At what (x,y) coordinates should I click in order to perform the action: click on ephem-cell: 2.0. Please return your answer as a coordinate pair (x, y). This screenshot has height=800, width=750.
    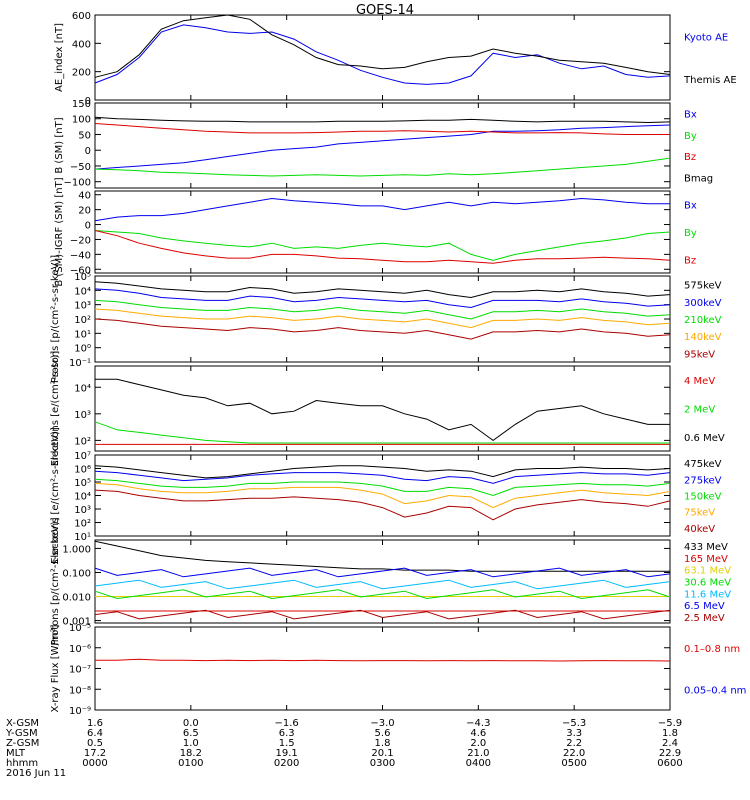
    Looking at the image, I should click on (478, 743).